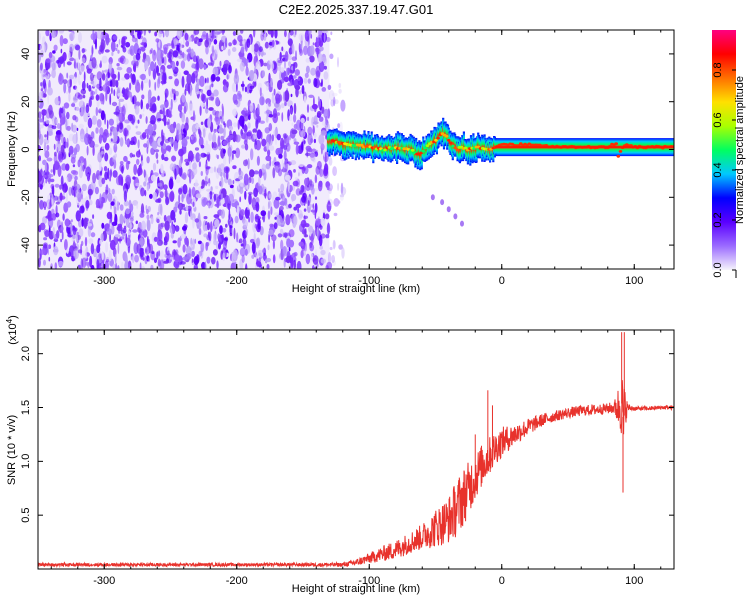 Image resolution: width=750 pixels, height=600 pixels. Describe the element at coordinates (718, 119) in the screenshot. I see `colorbar-tick-label: 0.6` at that location.